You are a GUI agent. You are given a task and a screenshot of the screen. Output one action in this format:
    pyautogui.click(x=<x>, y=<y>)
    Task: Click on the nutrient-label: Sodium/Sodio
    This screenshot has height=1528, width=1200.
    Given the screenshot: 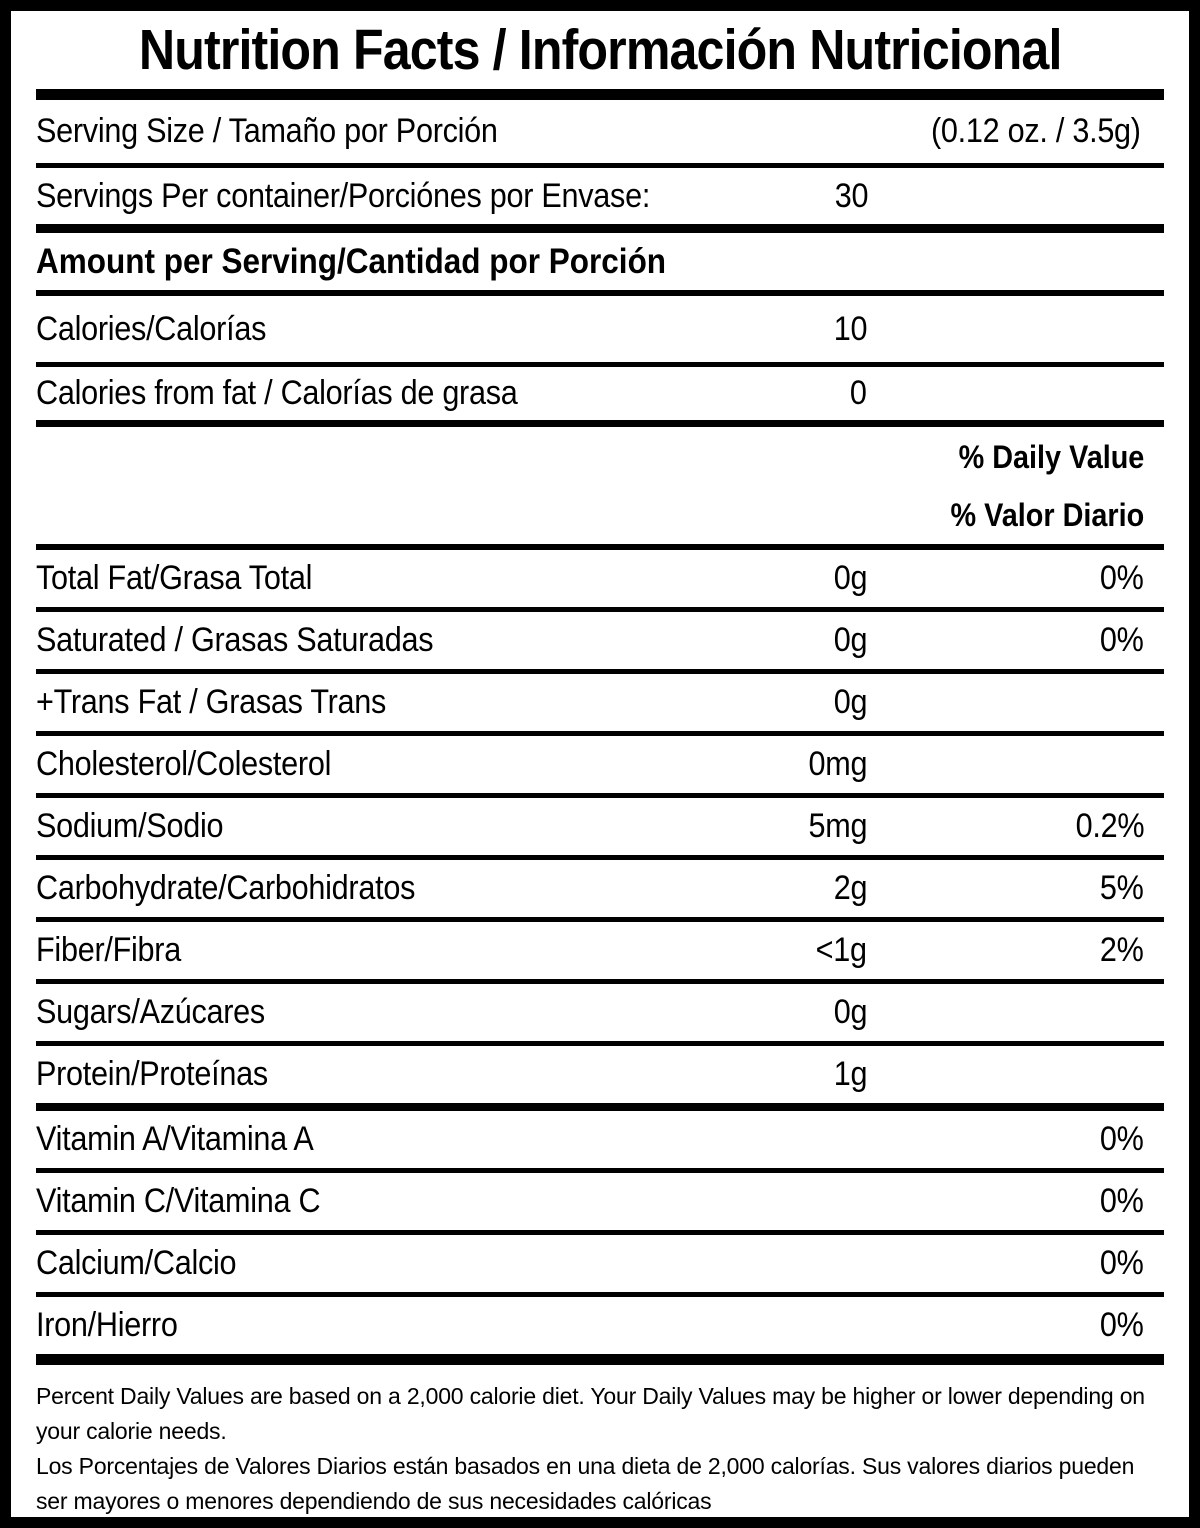 What is the action you would take?
    pyautogui.click(x=130, y=826)
    